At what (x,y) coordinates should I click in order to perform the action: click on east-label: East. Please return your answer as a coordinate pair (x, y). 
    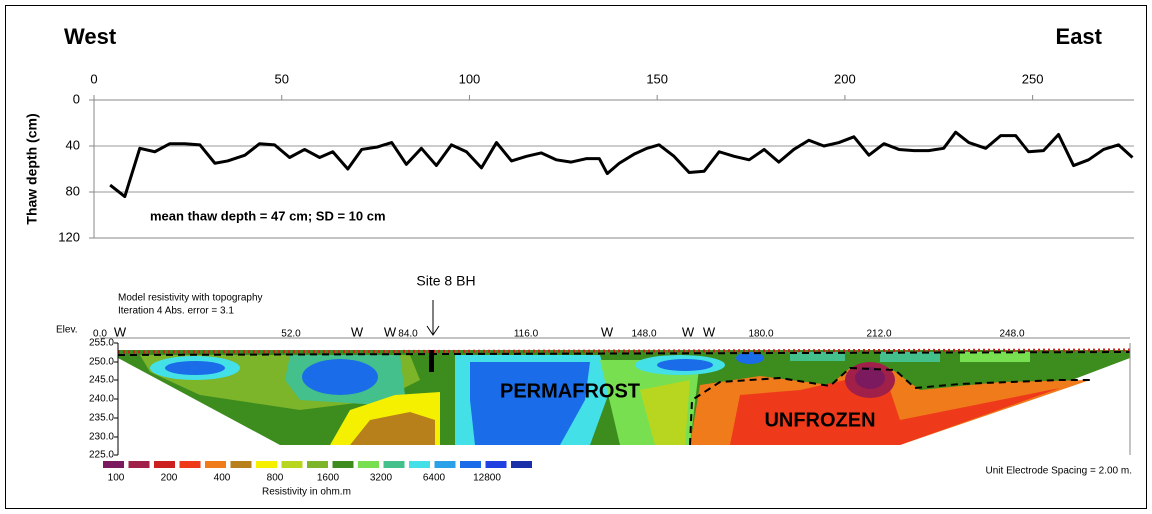
    Looking at the image, I should click on (1079, 36).